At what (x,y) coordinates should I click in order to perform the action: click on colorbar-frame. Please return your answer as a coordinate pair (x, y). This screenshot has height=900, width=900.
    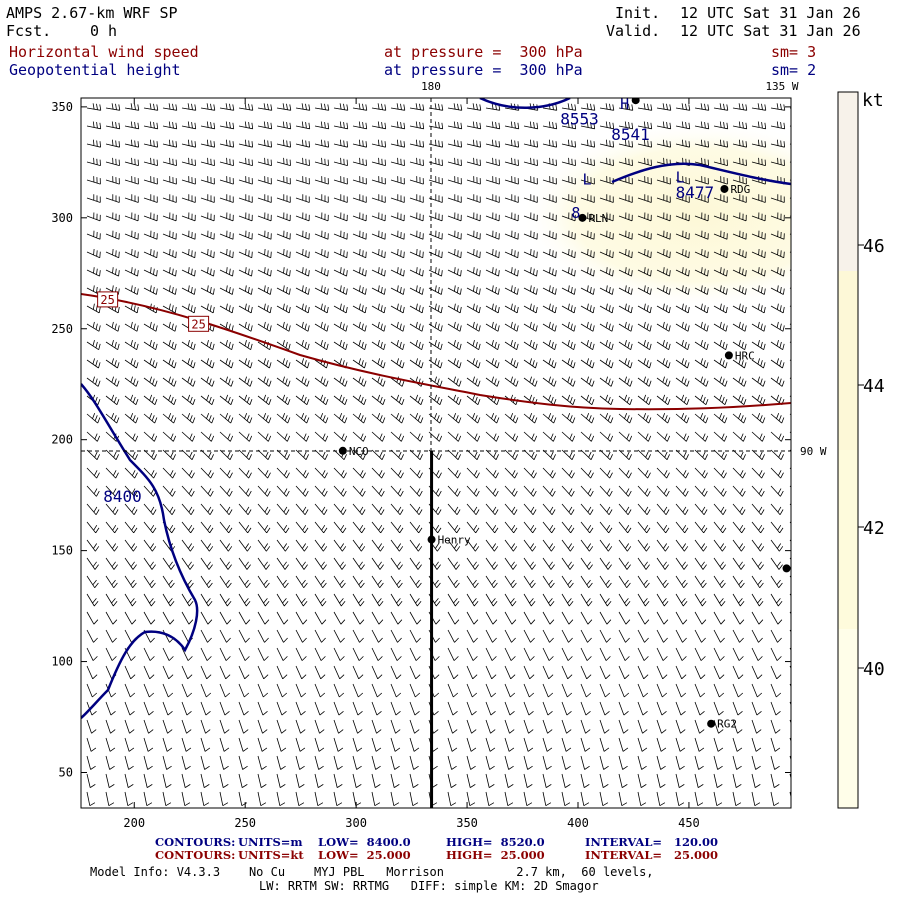
    Looking at the image, I should click on (848, 450).